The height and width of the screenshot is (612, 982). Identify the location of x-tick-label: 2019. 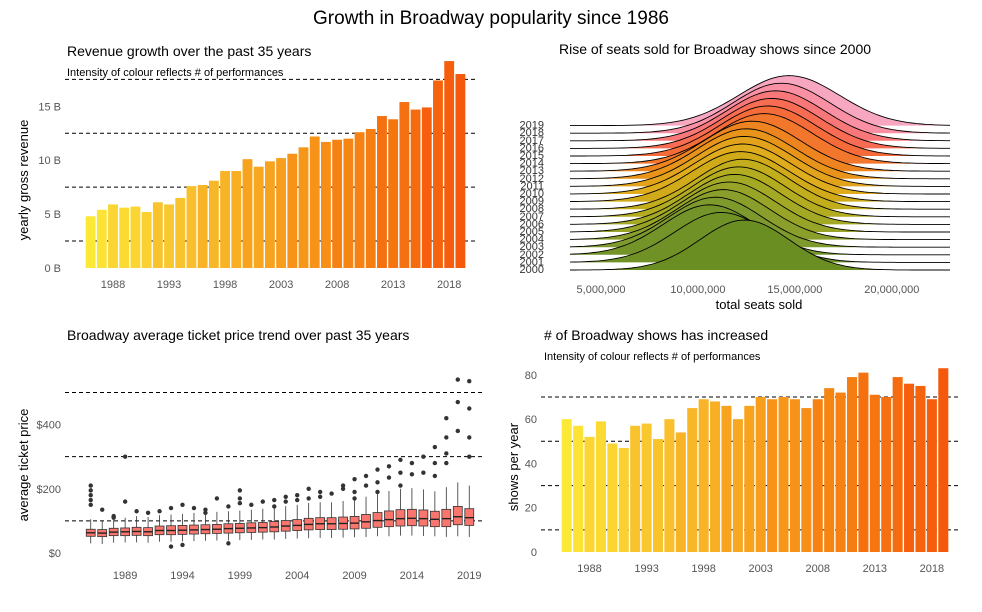
(469, 576).